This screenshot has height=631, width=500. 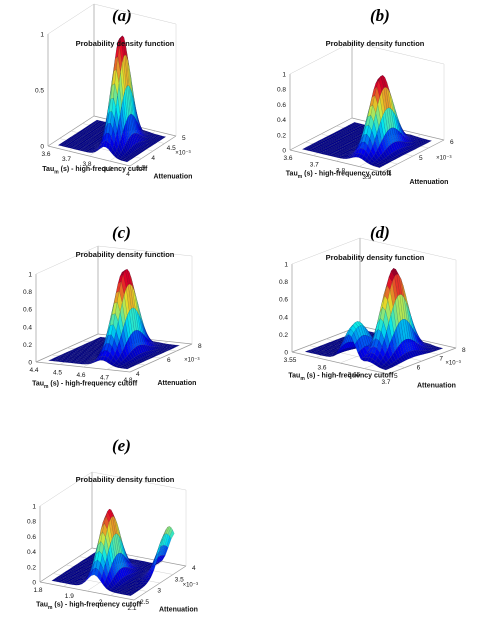 I want to click on x-tick-label: 4.5, so click(x=57, y=373).